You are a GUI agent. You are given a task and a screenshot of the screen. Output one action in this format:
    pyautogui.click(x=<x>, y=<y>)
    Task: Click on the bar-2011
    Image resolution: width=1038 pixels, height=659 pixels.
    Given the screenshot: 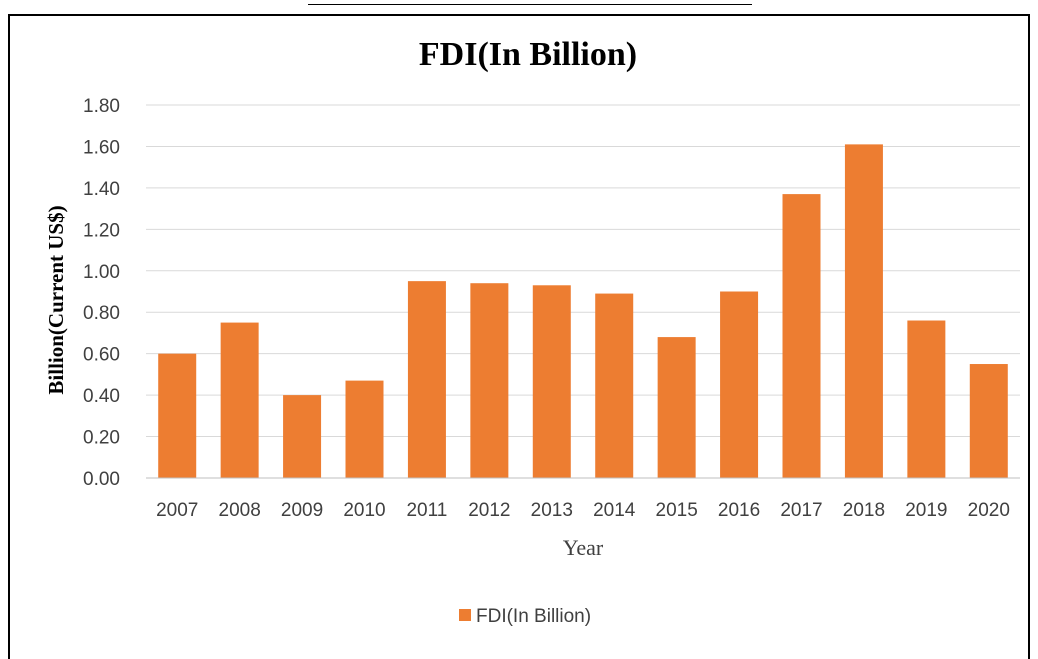 What is the action you would take?
    pyautogui.click(x=426, y=379)
    